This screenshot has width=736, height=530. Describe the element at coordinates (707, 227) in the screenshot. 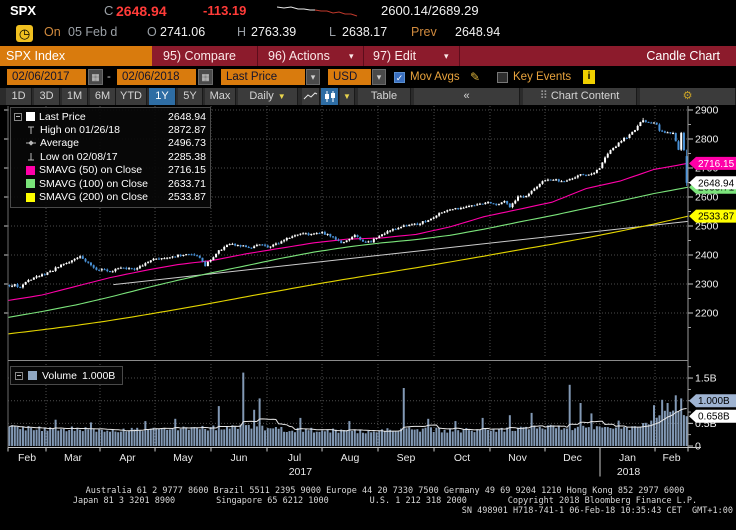

I see `svg-text: 2500` at that location.